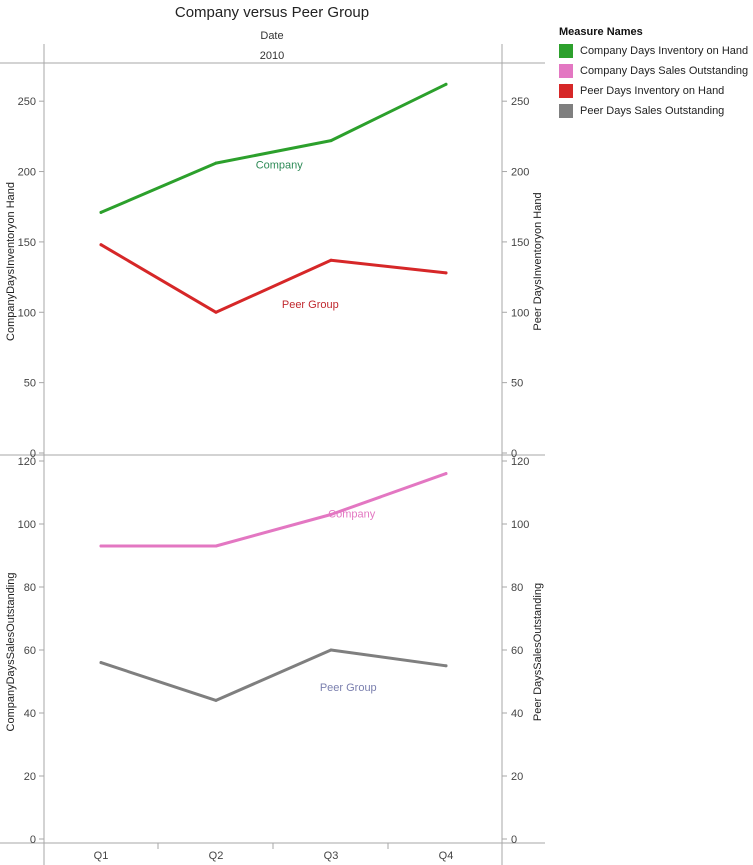 This screenshot has height=865, width=753. Describe the element at coordinates (664, 71) in the screenshot. I see `legend-label: Company Days Sales Outstanding` at that location.